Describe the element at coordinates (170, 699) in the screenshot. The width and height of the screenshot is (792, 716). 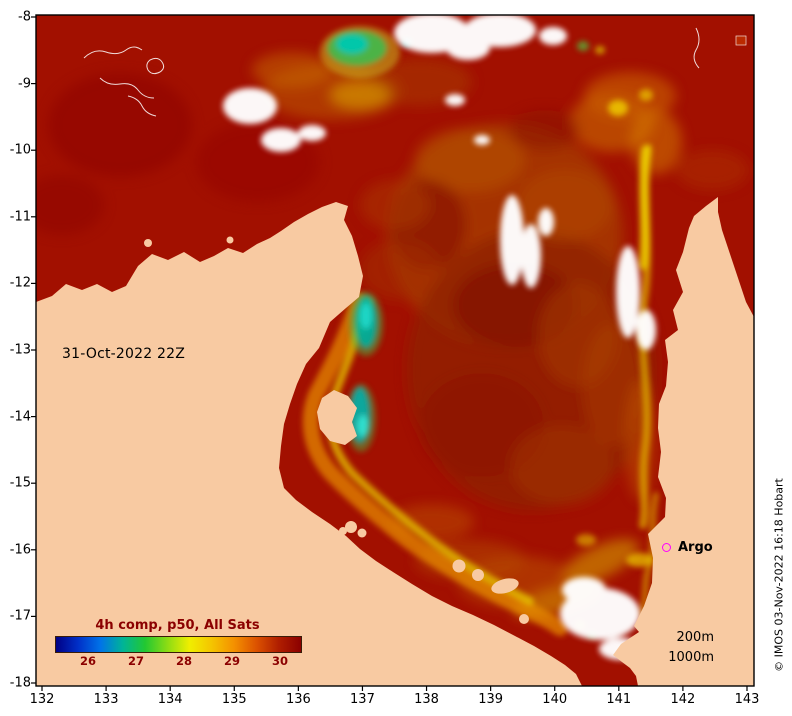
I see `x-tick-label: 134` at that location.